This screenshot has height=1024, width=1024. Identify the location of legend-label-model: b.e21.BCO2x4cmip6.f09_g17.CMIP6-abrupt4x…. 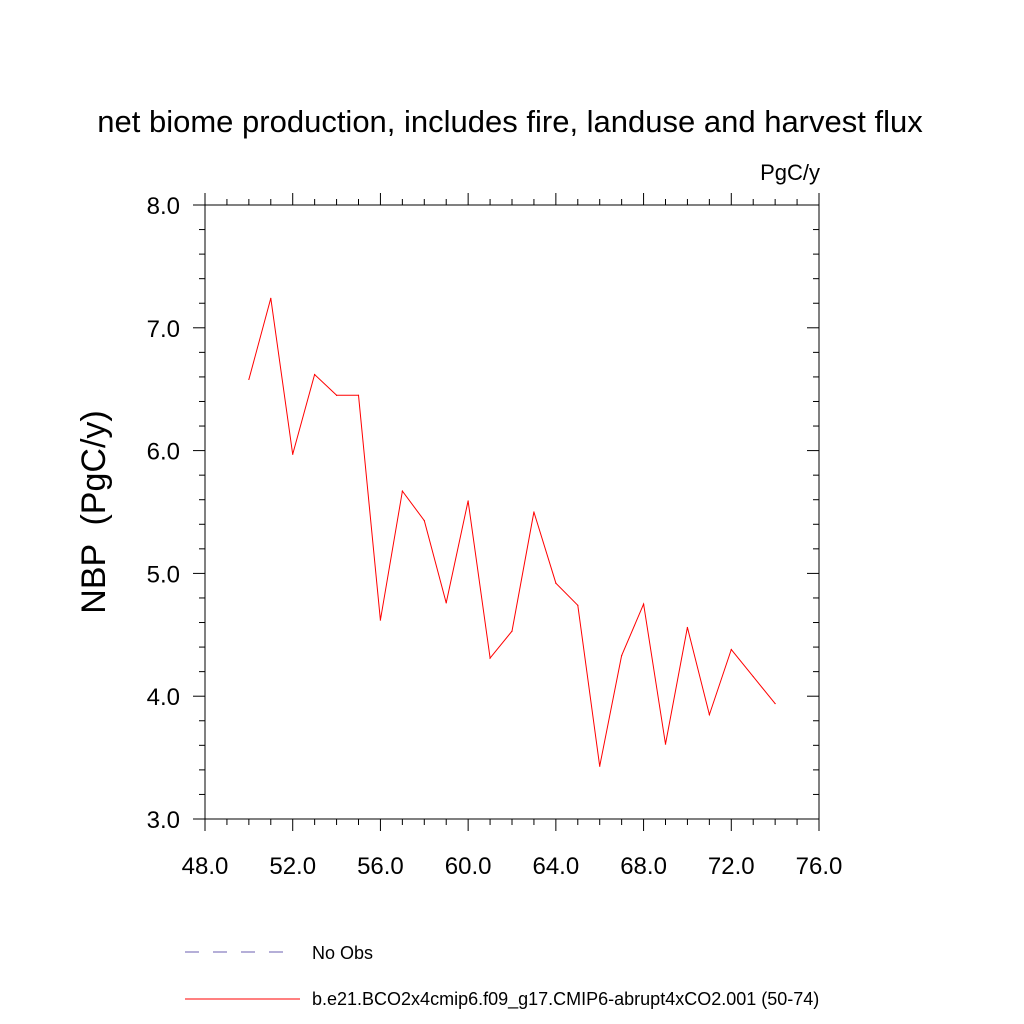
(565, 999).